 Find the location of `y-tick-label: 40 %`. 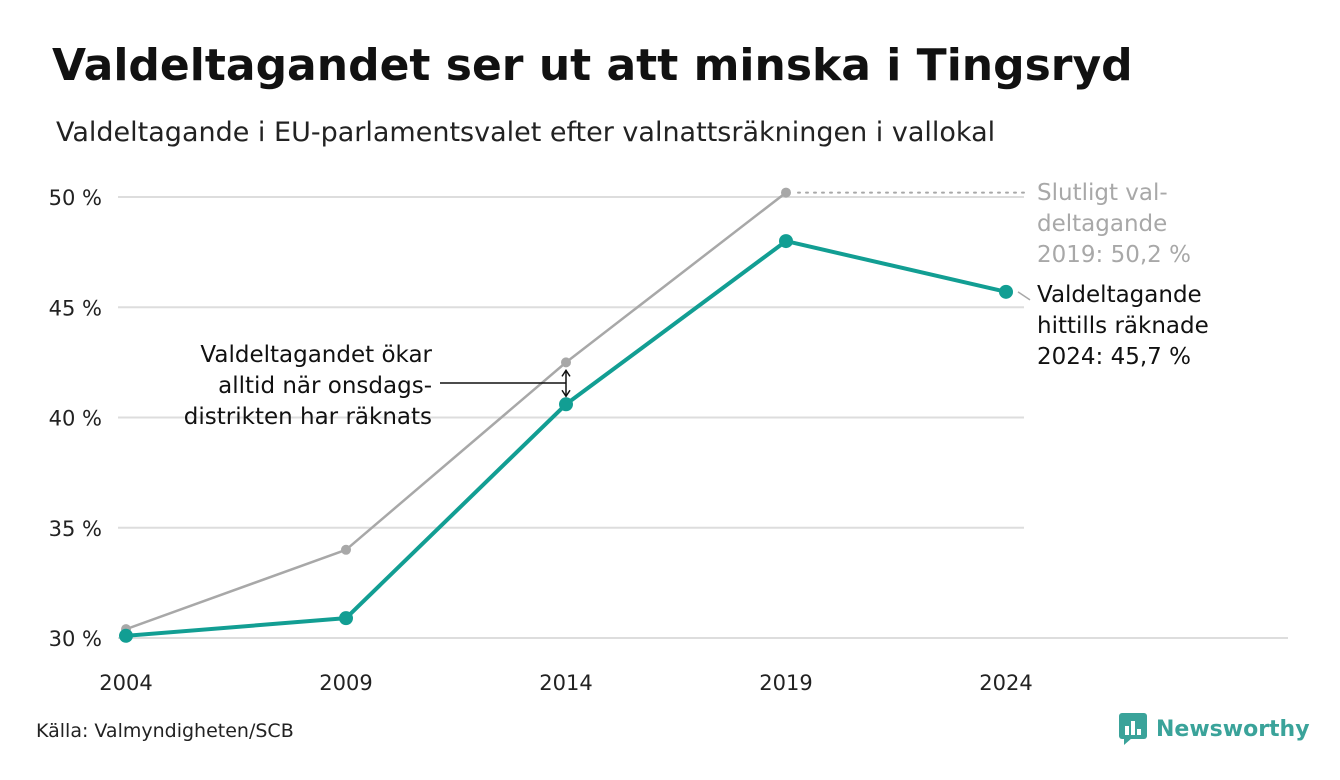

y-tick-label: 40 % is located at coordinates (75, 419).